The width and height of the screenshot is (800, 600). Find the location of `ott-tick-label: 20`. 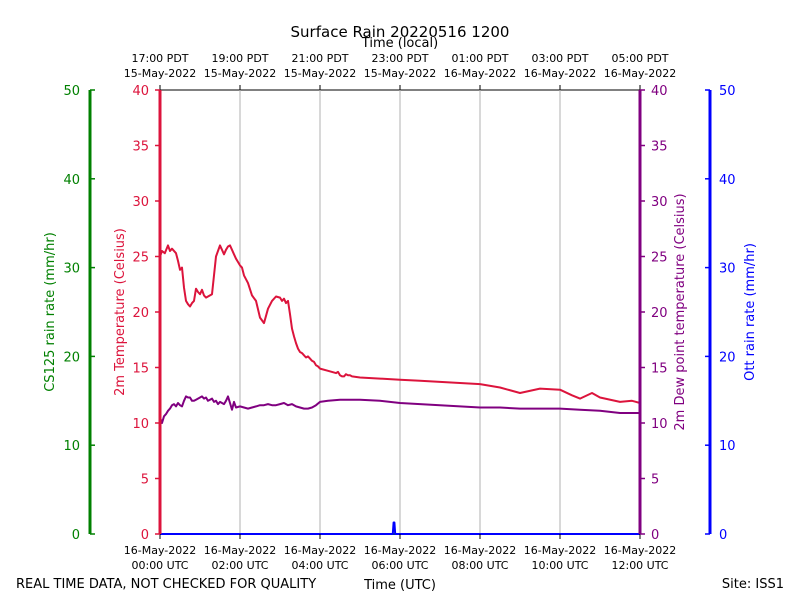

ott-tick-label: 20 is located at coordinates (727, 357).